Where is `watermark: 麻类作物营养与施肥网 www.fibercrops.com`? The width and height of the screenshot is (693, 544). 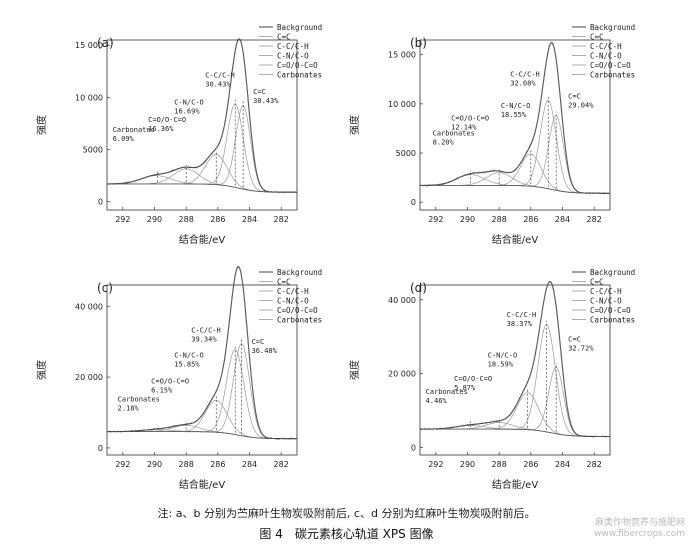
watermark: 麻类作物营养与施肥网 www.fibercrops.com is located at coordinates (639, 529).